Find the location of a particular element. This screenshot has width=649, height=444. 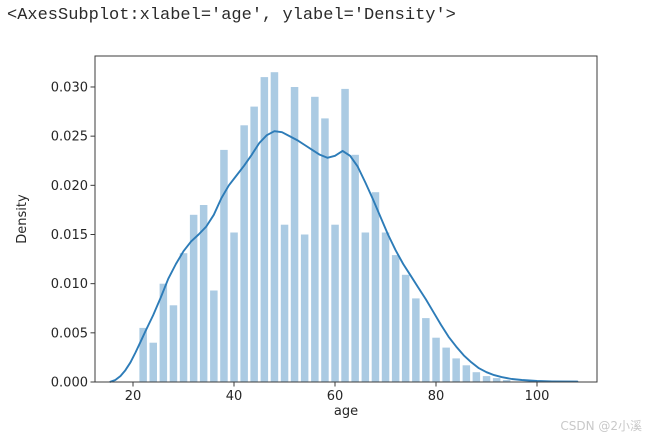

y-axis-tick-label: 0.010 is located at coordinates (69, 284).